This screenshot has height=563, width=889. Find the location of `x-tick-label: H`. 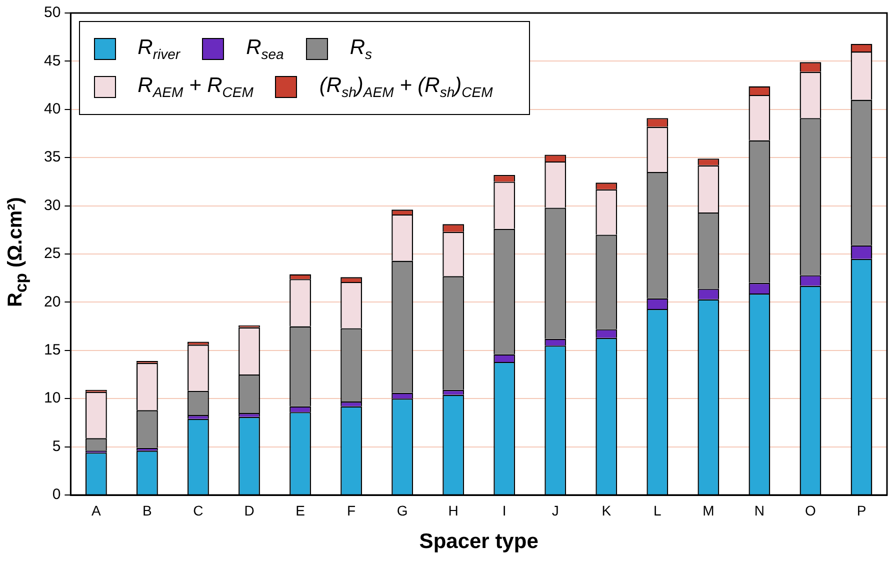

x-tick-label: H is located at coordinates (453, 510).